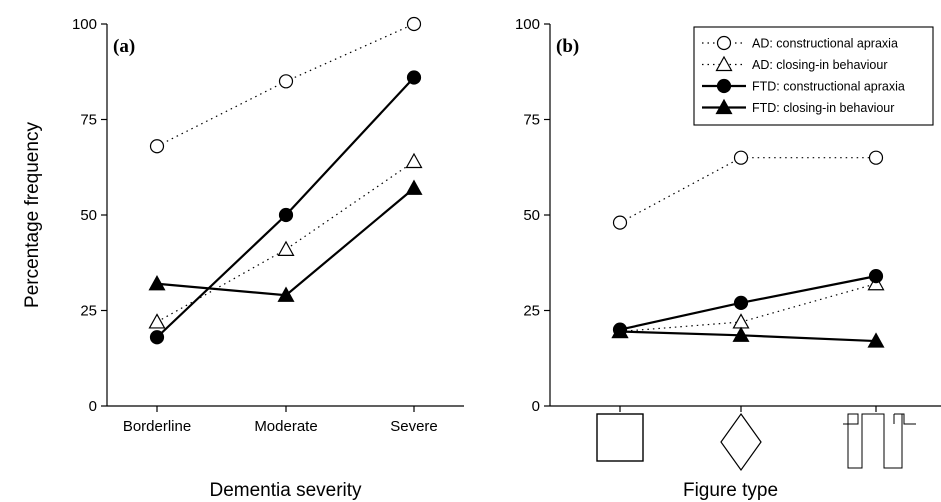 The width and height of the screenshot is (941, 502). What do you see at coordinates (157, 426) in the screenshot?
I see `x-tick-label: Borderline` at bounding box center [157, 426].